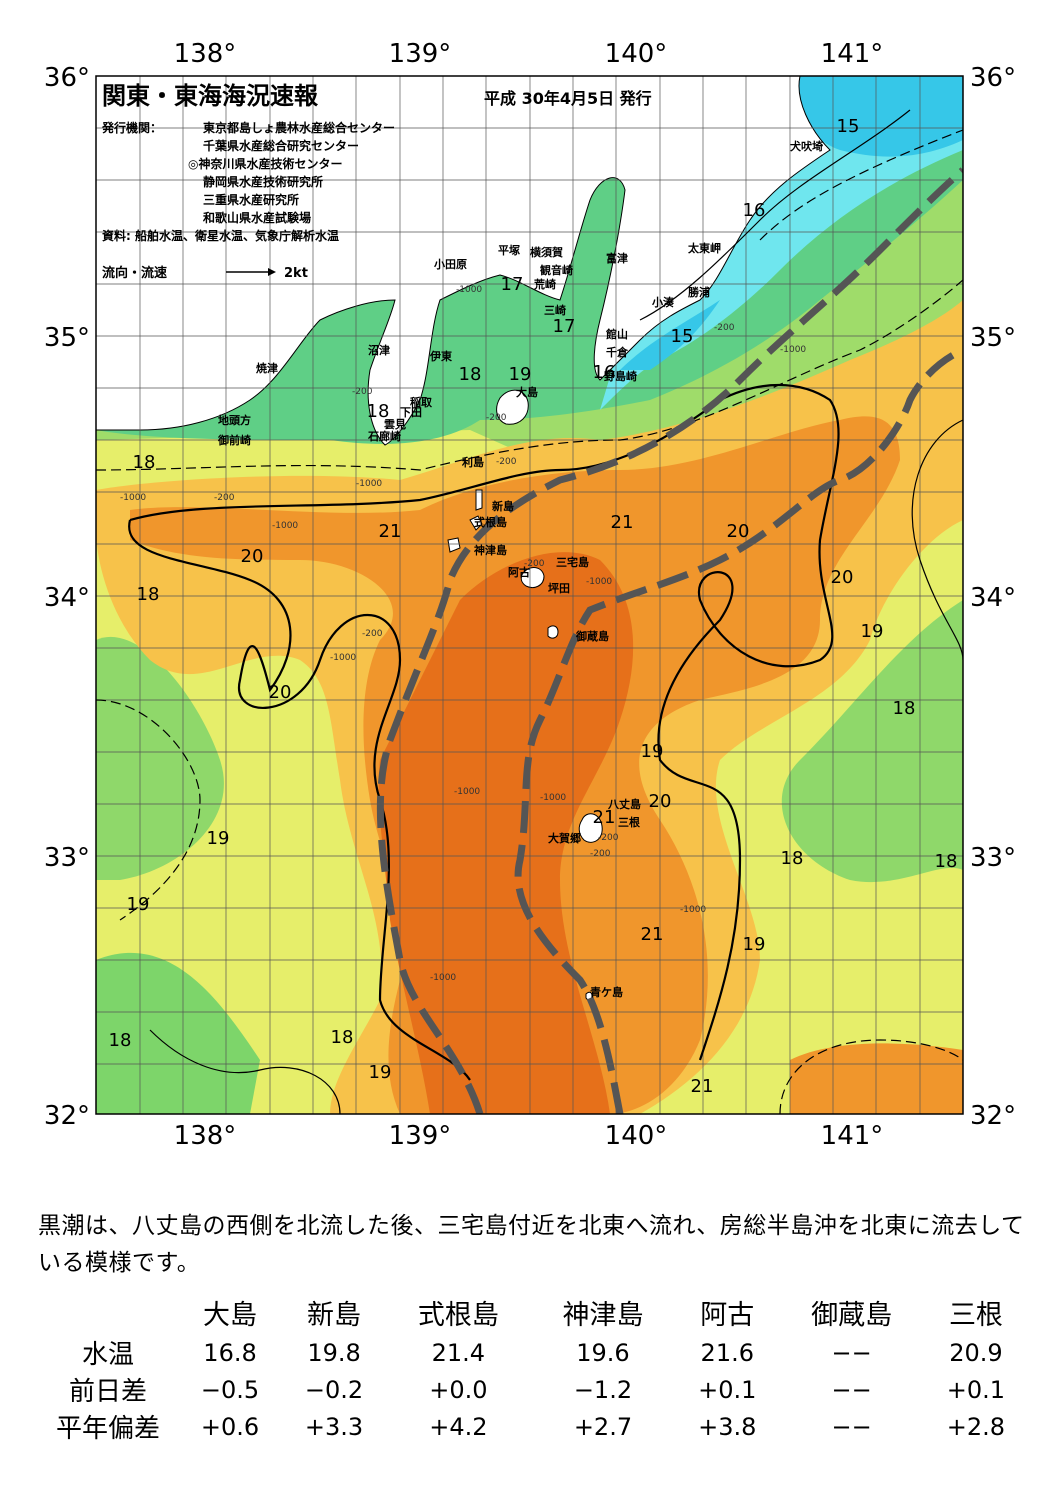  I want to click on station-ako: 阿古, so click(727, 1315).